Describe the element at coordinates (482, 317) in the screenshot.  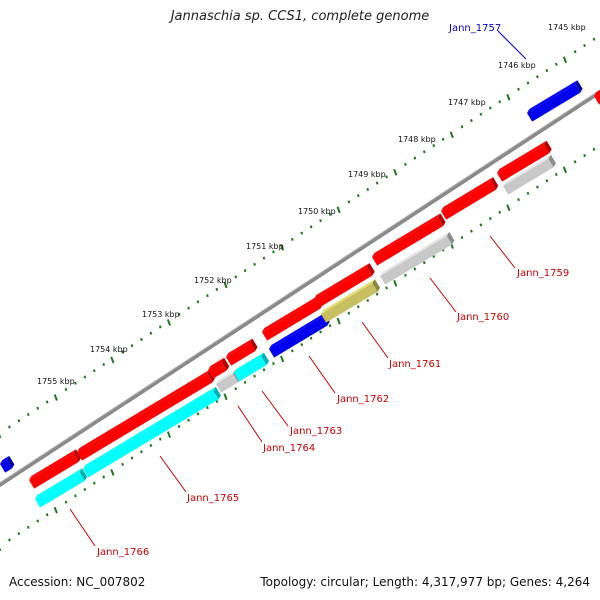
I see `gene-label: Jann_1760` at that location.